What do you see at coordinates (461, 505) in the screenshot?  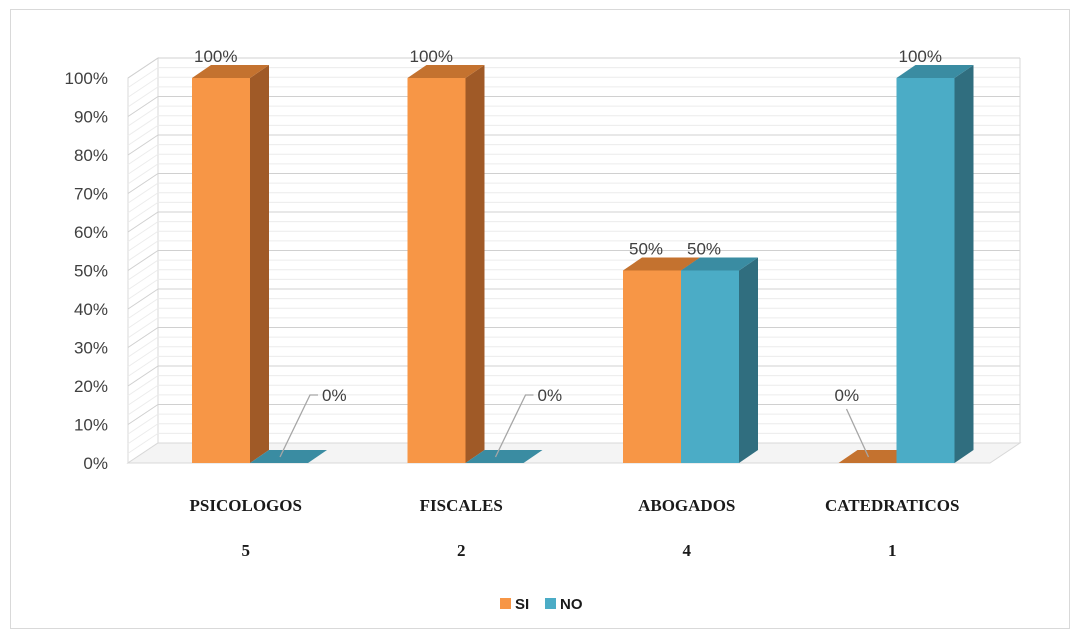 I see `category-label: FISCALES` at bounding box center [461, 505].